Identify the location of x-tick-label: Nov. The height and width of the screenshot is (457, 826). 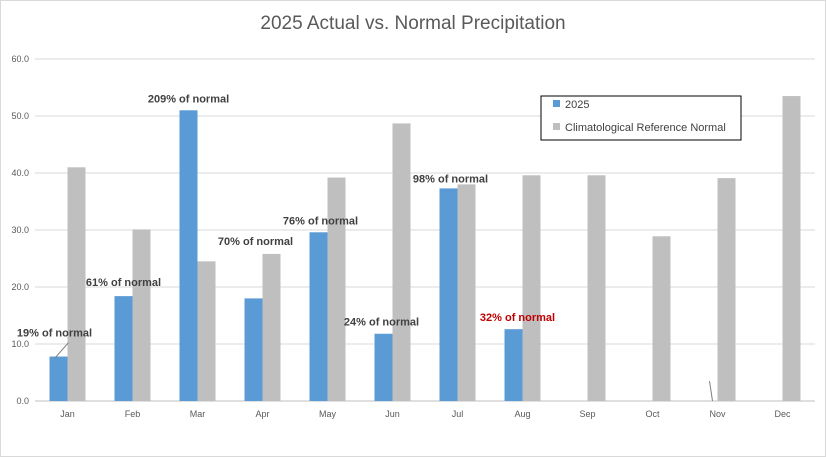
(717, 414).